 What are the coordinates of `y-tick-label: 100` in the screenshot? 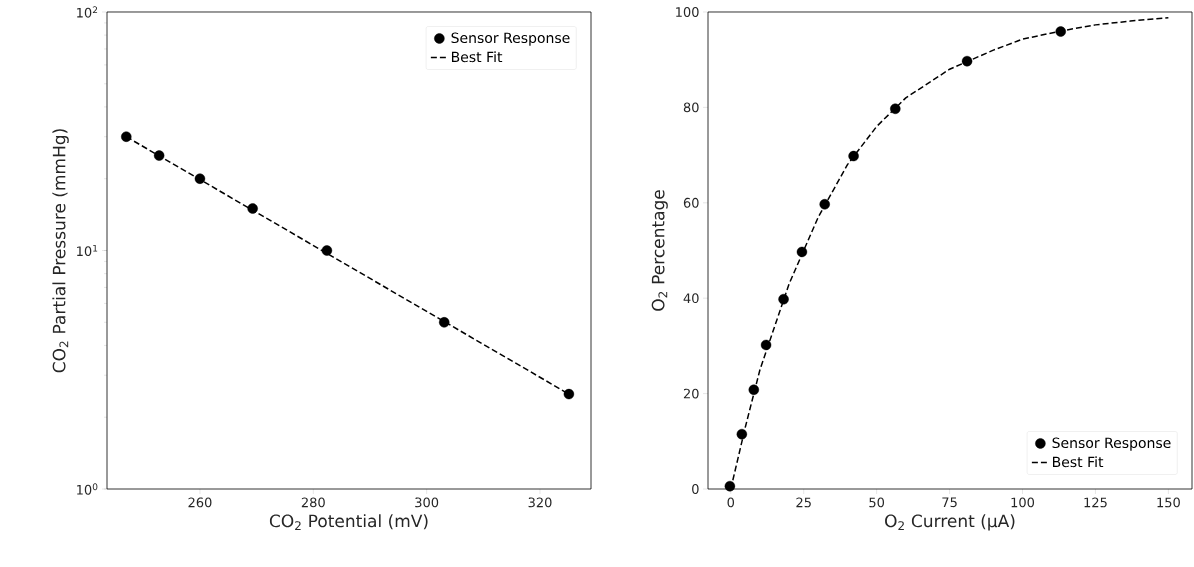 It's located at (687, 12).